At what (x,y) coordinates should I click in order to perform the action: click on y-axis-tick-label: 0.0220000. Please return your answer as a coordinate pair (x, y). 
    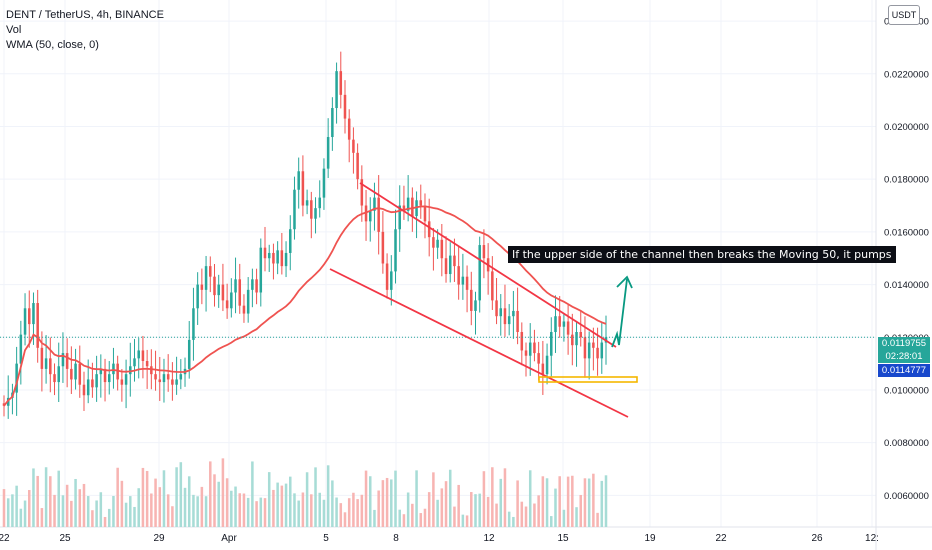
    Looking at the image, I should click on (906, 74).